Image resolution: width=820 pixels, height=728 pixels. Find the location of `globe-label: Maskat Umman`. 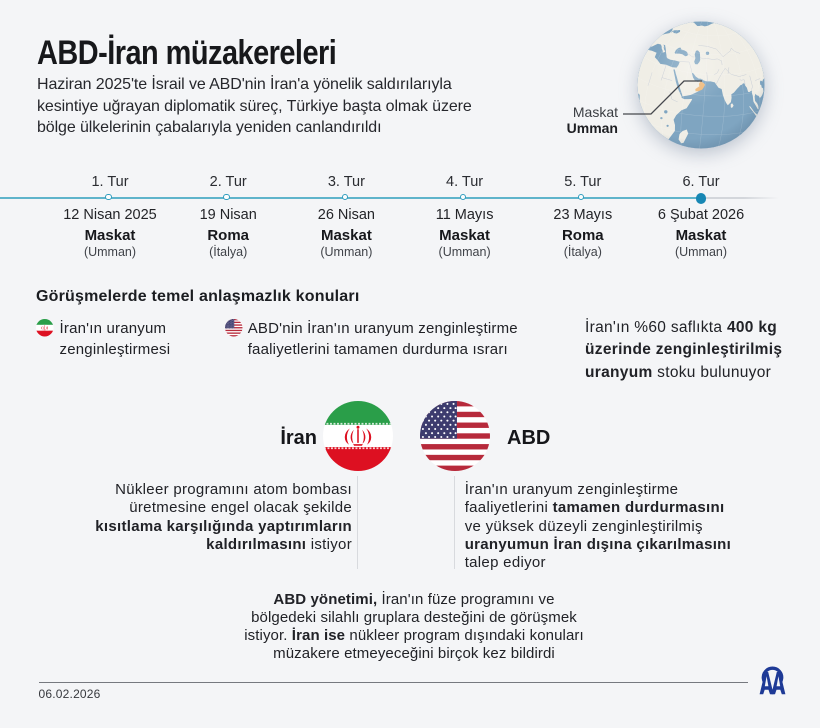

globe-label: Maskat Umman is located at coordinates (568, 120).